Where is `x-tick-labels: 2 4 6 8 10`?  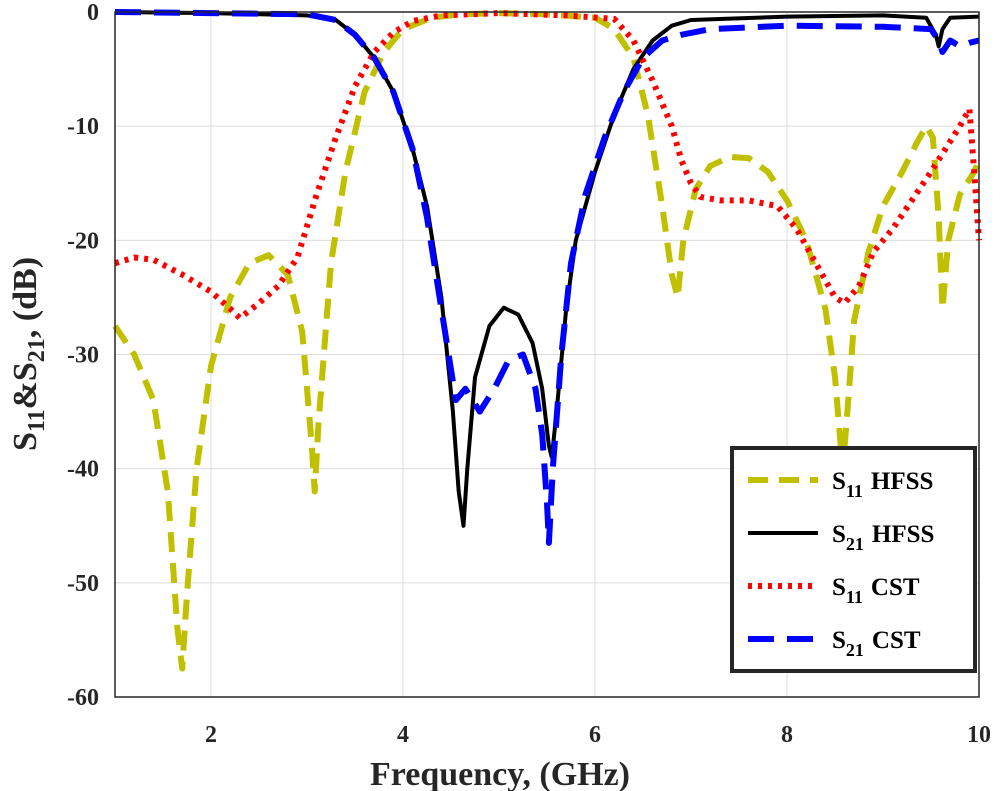
x-tick-labels: 2 4 6 8 10 is located at coordinates (598, 735).